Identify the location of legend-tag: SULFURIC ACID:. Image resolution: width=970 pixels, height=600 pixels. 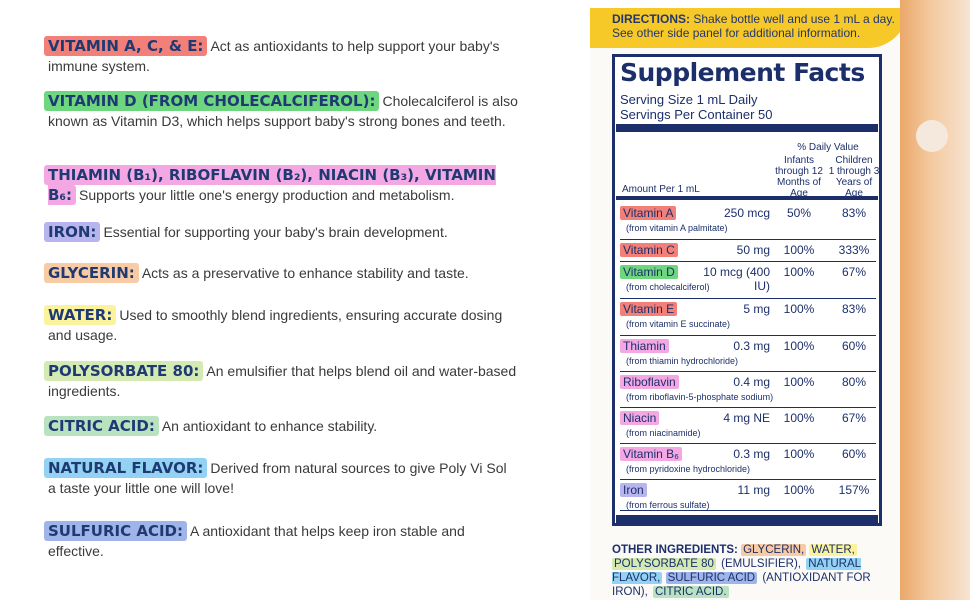
(115, 531).